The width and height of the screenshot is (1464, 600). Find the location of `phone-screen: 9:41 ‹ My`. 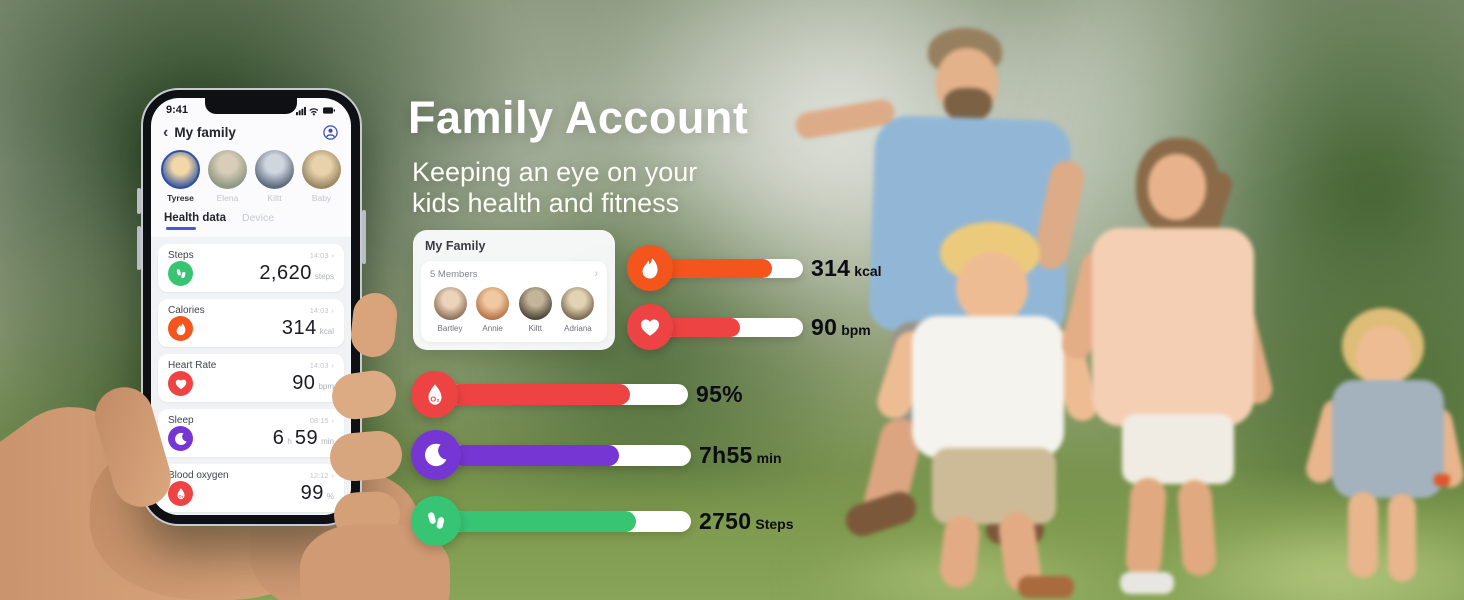

phone-screen: 9:41 ‹ My is located at coordinates (251, 306).